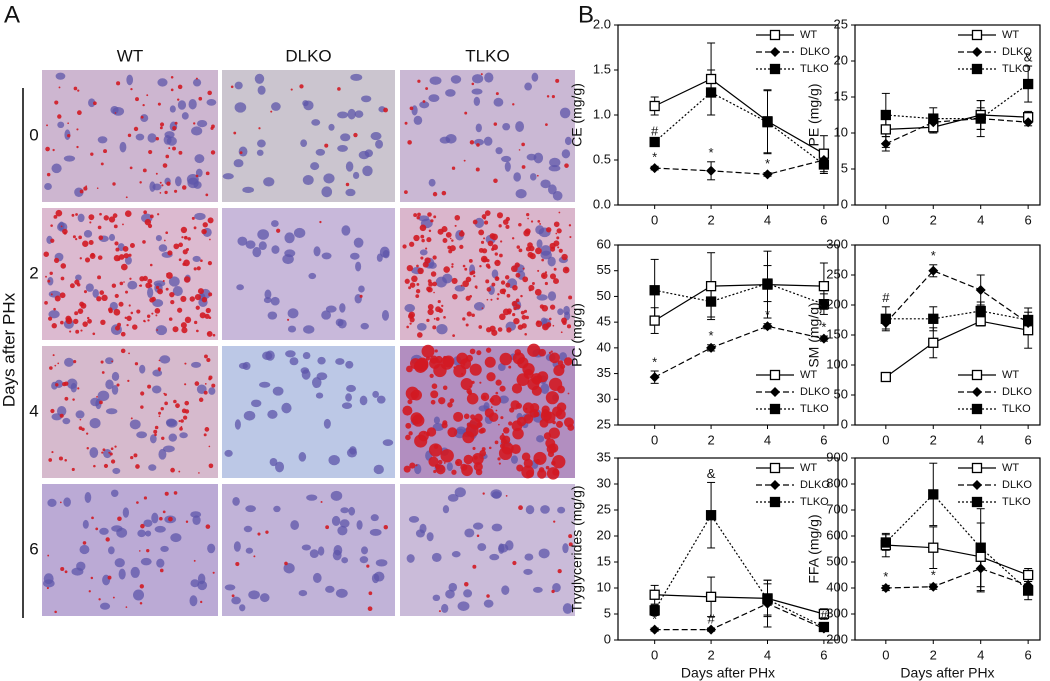 The width and height of the screenshot is (1050, 681). I want to click on y-tick-label: 5, so click(607, 612).